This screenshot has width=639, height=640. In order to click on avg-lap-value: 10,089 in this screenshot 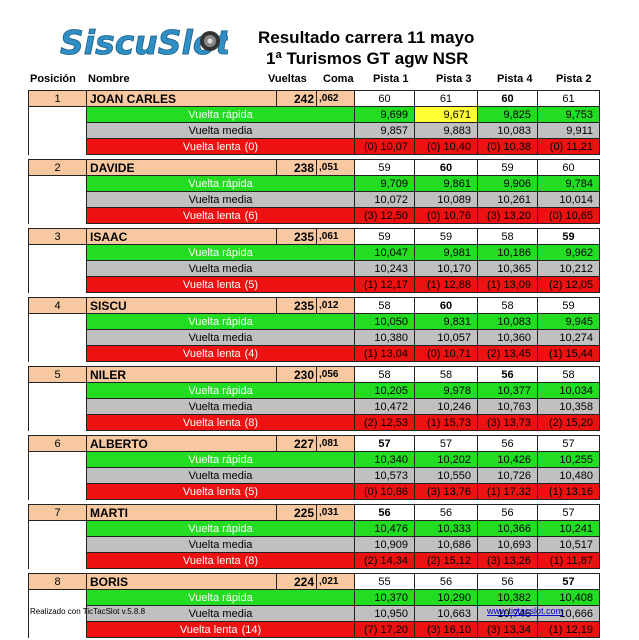, I will do `click(446, 199)`.